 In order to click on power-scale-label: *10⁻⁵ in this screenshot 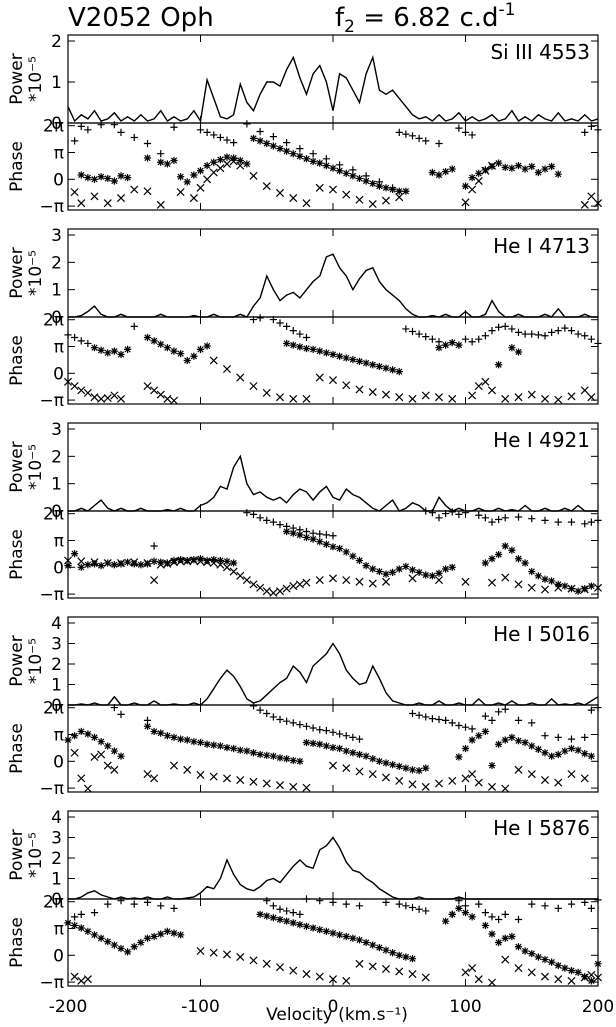, I will do `click(36, 273)`.